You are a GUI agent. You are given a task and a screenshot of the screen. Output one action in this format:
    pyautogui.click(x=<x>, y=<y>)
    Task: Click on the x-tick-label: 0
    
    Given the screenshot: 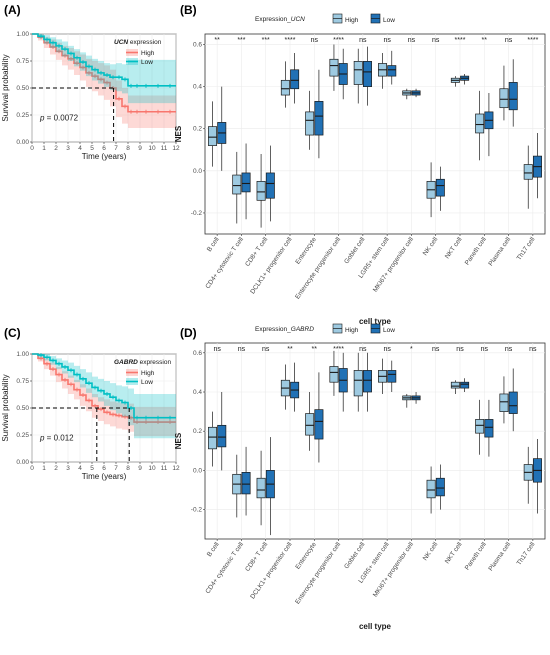 What is the action you would take?
    pyautogui.click(x=32, y=148)
    